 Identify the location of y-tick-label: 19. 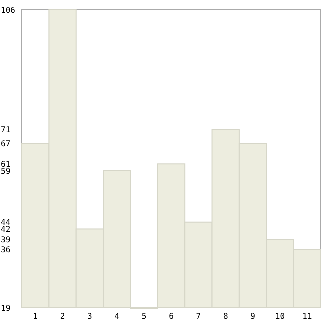
(6, 308).